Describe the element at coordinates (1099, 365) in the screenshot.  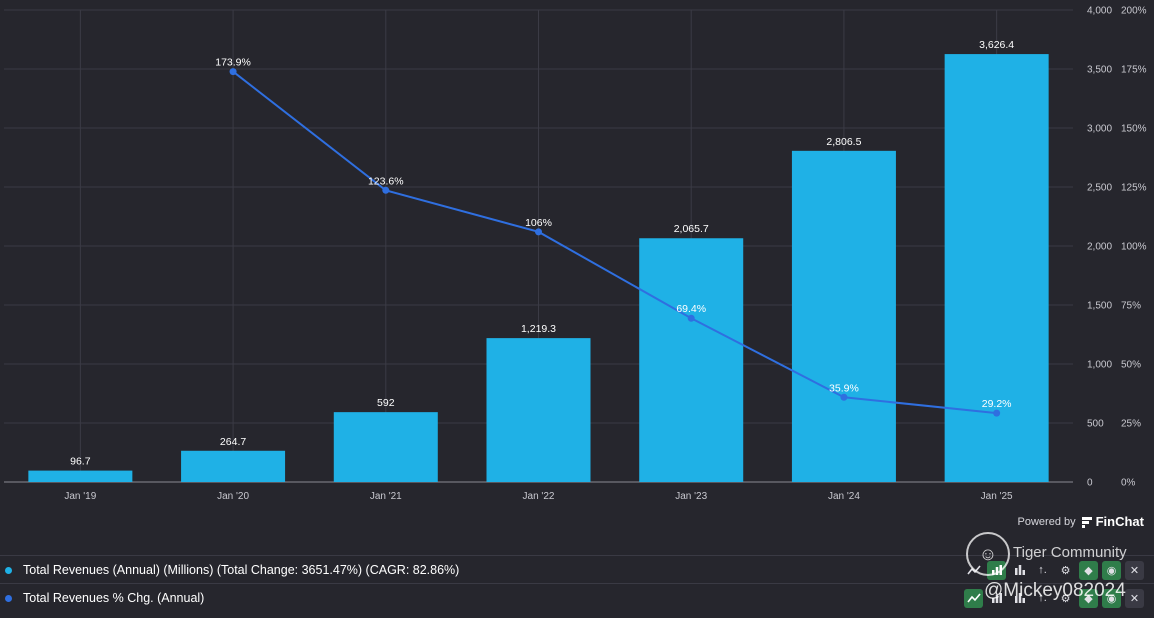
I see `y-left-tick-label: 1,000` at that location.